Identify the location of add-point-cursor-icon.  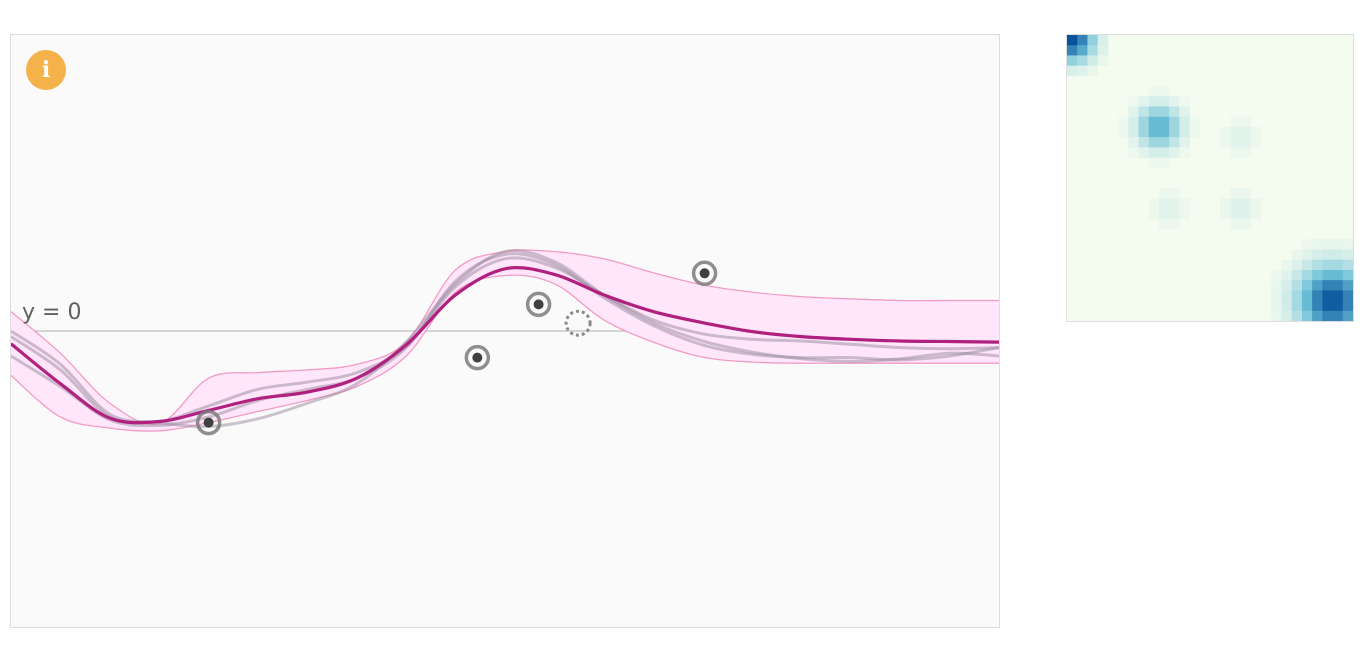
(578, 323).